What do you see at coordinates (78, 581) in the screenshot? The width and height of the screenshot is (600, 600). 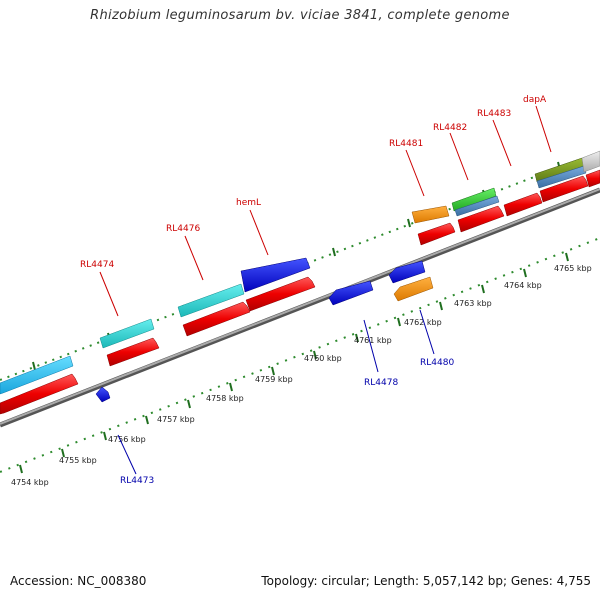 I see `accession-text: Accession: NC_008380` at bounding box center [78, 581].